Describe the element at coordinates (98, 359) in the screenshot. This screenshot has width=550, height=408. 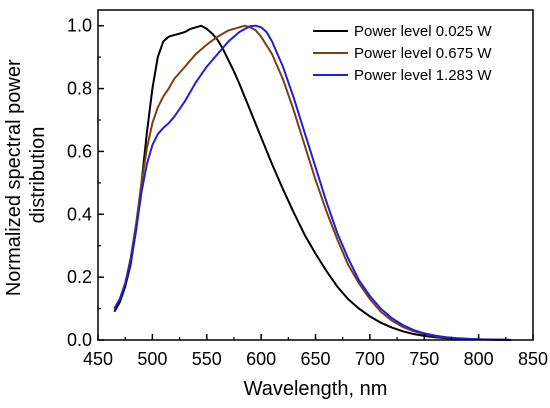
I see `x-tick-label: 450` at that location.